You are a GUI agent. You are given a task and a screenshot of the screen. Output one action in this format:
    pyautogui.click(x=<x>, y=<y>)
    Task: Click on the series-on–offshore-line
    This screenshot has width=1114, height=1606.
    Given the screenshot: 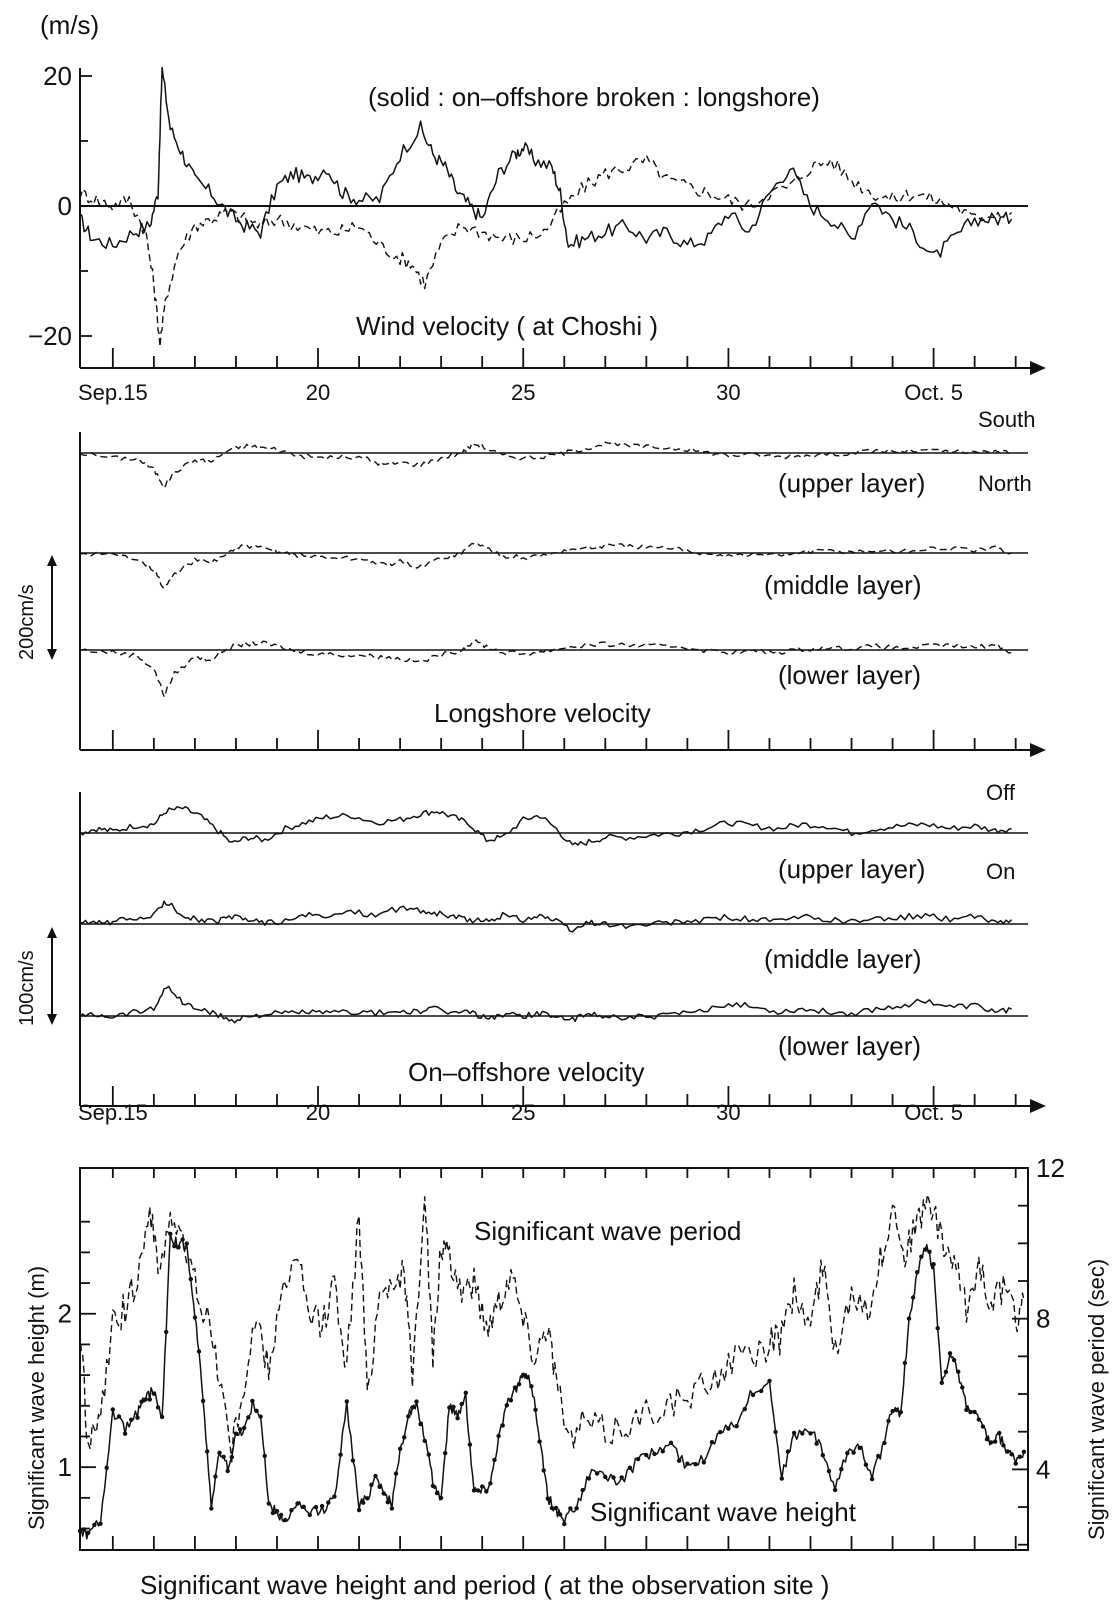 What is the action you would take?
    pyautogui.click(x=546, y=162)
    